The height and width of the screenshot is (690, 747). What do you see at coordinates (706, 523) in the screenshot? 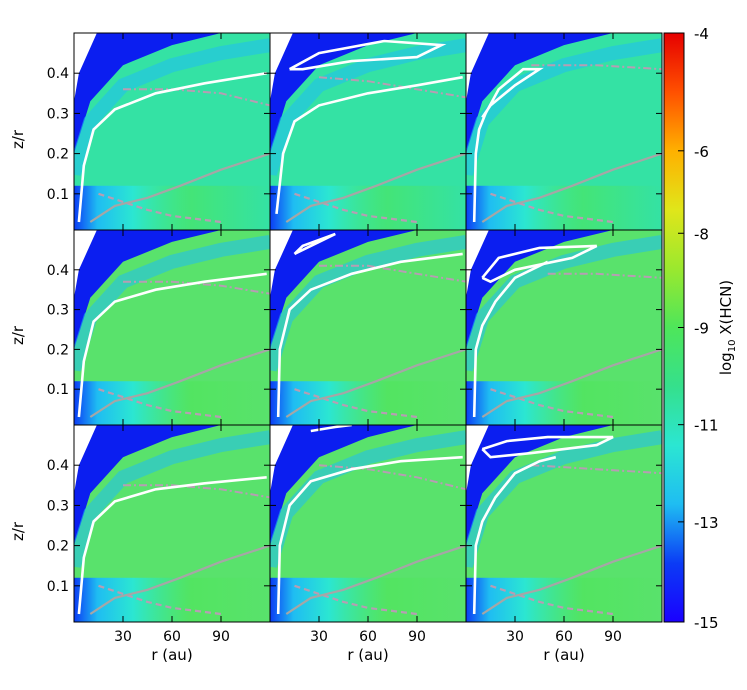
I see `colorbar-tick-label: -13` at bounding box center [706, 523].